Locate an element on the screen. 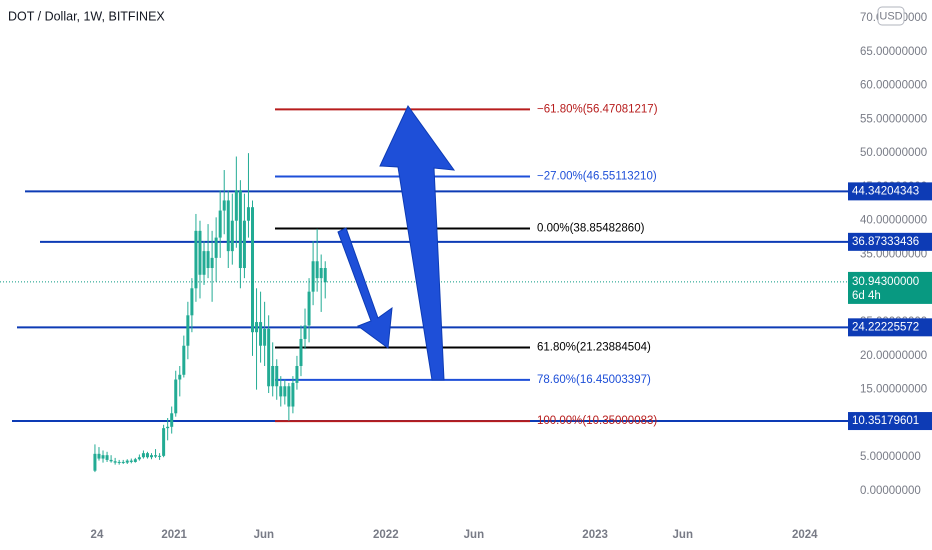  y-tick-label: 50.00000000 is located at coordinates (893, 153).